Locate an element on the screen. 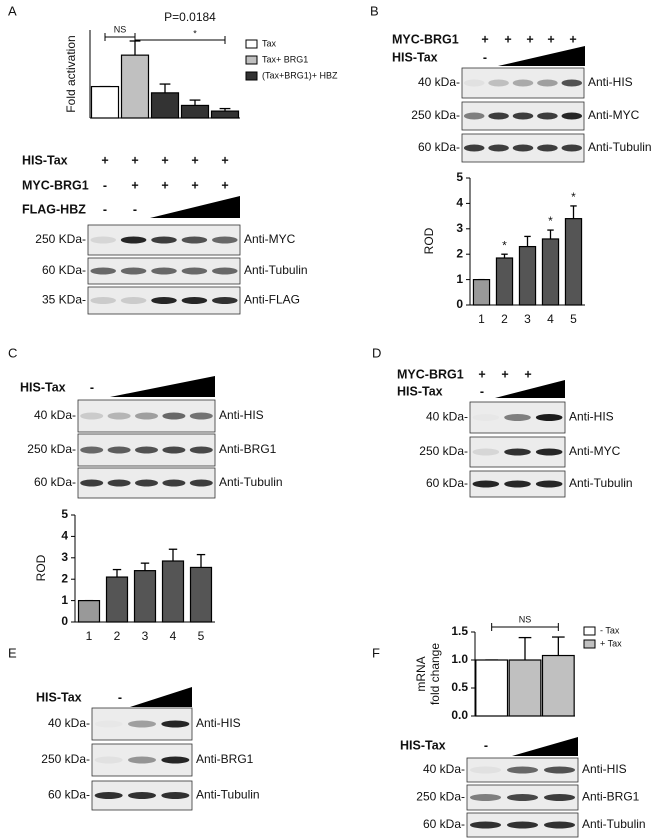 This screenshot has height=840, width=660. y-tick-label: 1 is located at coordinates (459, 279).